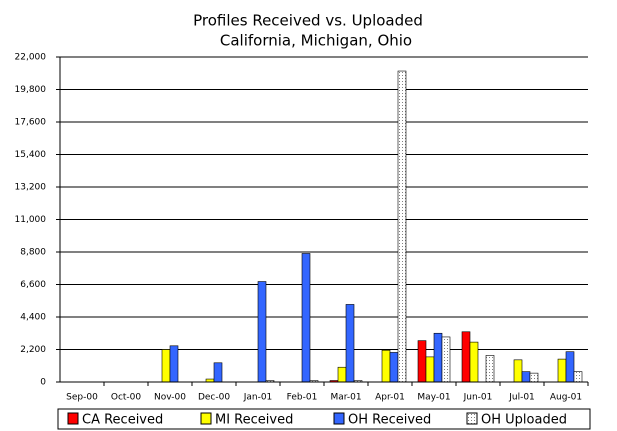 Image resolution: width=617 pixels, height=431 pixels. What do you see at coordinates (82, 398) in the screenshot?
I see `x-tick-label: Sep-00` at bounding box center [82, 398].